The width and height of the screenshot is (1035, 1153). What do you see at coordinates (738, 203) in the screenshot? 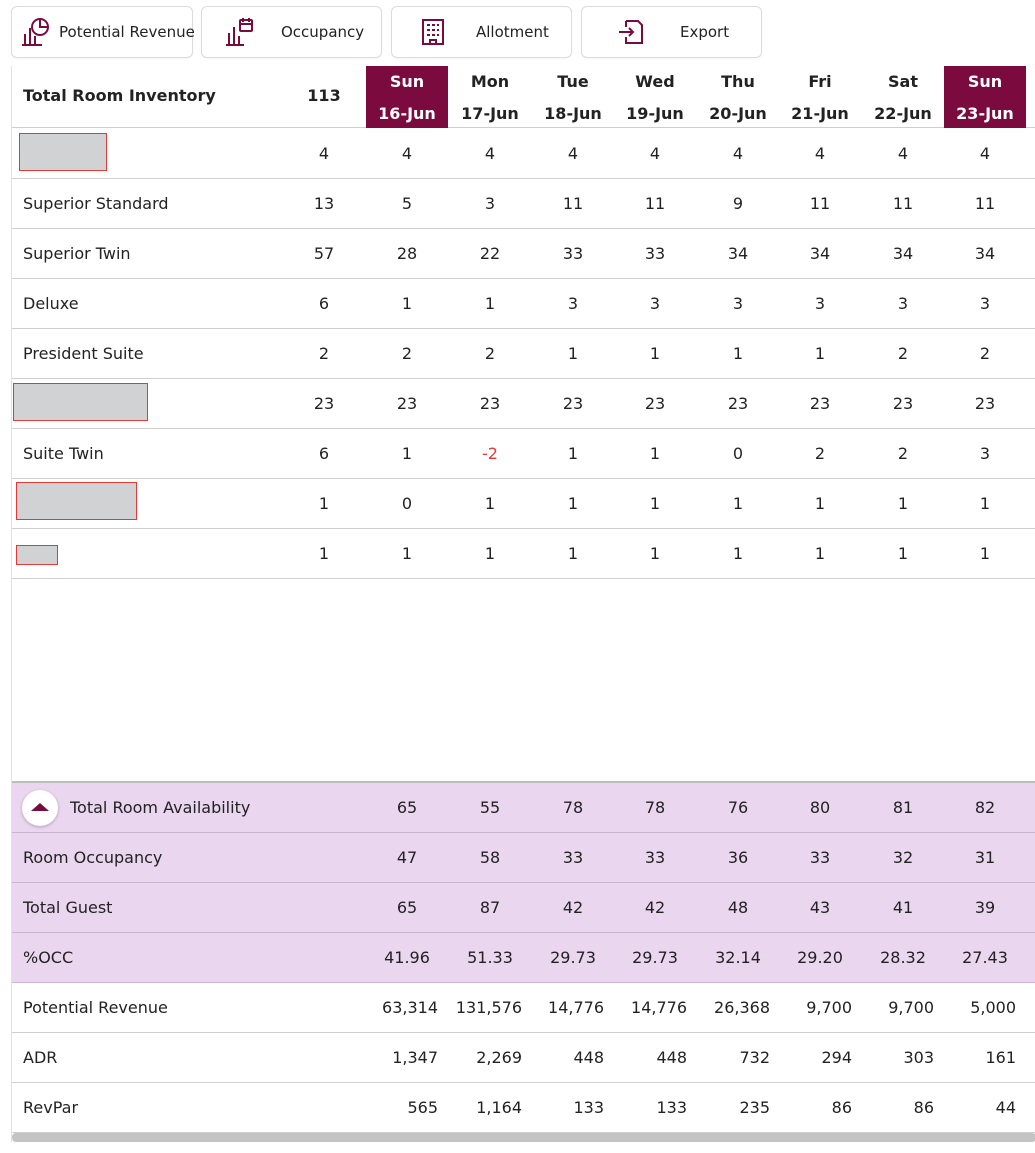
I see `room-day-value: 9` at bounding box center [738, 203].